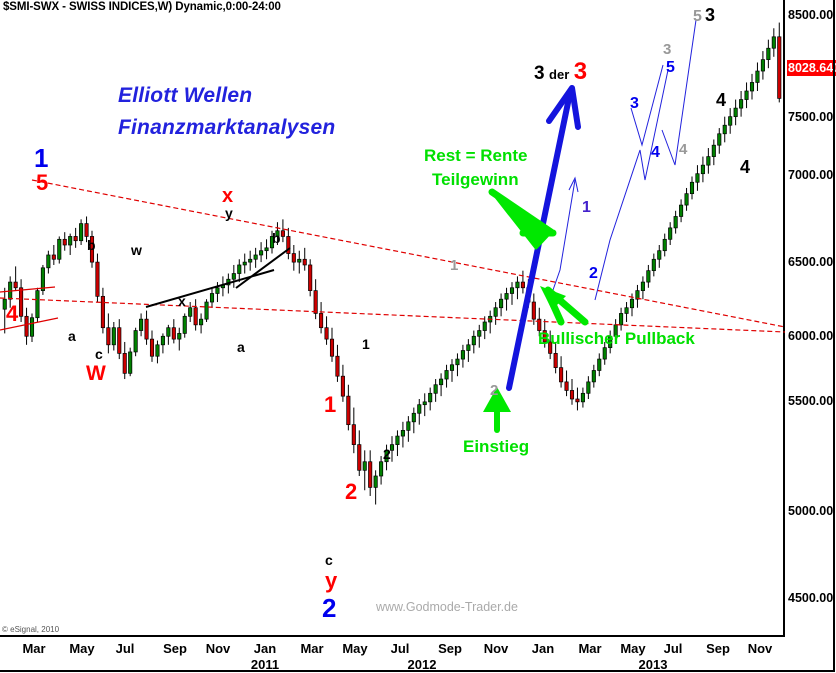 The width and height of the screenshot is (836, 673). Describe the element at coordinates (96, 373) in the screenshot. I see `wave-label-wW-red: W` at that location.